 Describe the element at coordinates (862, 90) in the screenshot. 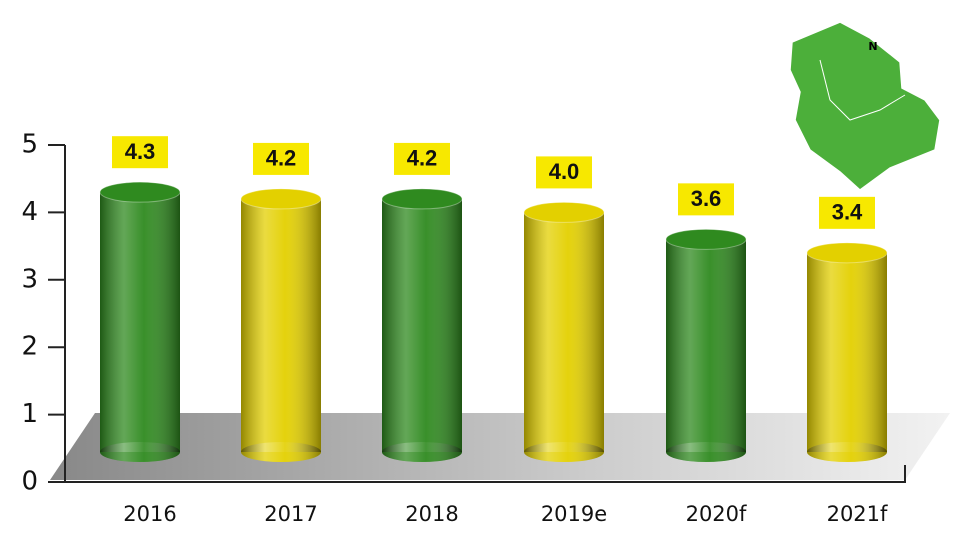

I see `map-borders` at that location.